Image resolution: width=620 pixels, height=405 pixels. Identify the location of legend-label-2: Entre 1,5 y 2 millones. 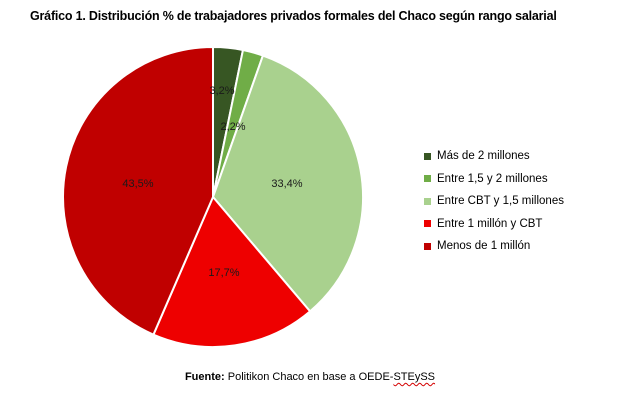
(492, 178).